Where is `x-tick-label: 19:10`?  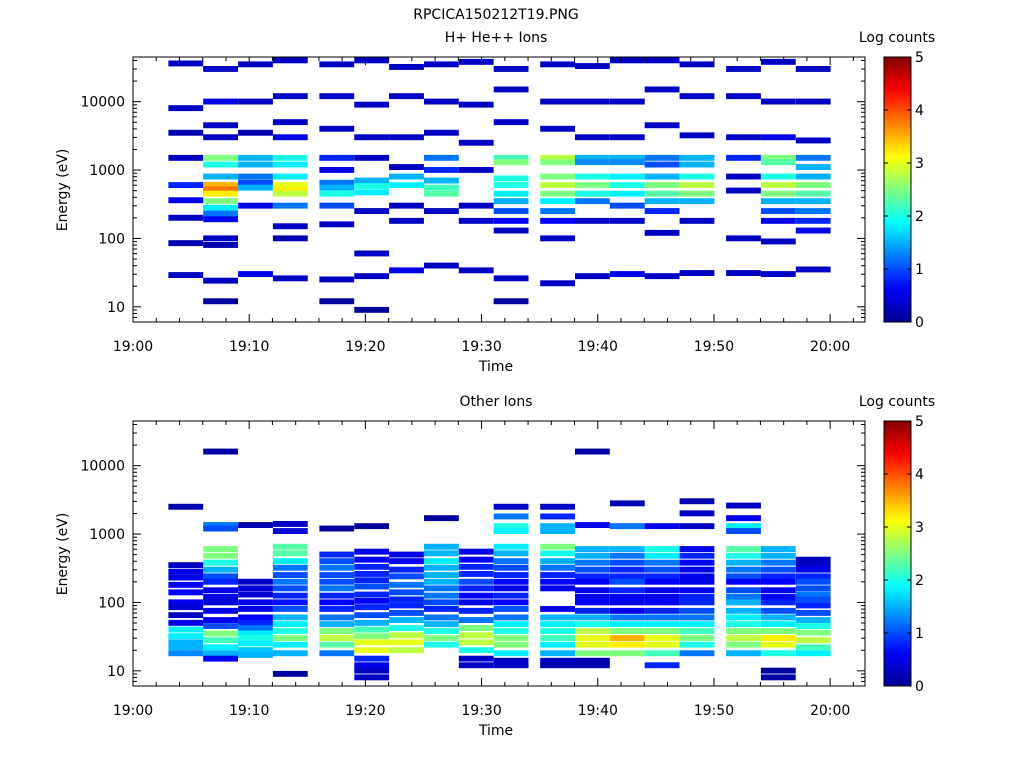
x-tick-label: 19:10 is located at coordinates (249, 711).